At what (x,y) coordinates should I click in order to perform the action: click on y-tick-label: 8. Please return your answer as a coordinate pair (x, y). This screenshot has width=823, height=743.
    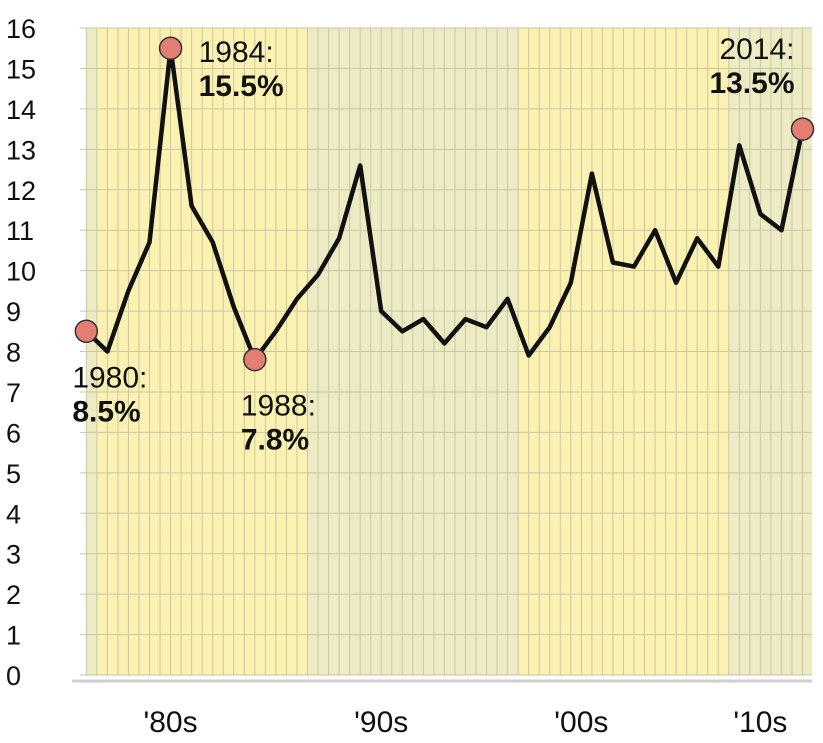
    Looking at the image, I should click on (13, 353).